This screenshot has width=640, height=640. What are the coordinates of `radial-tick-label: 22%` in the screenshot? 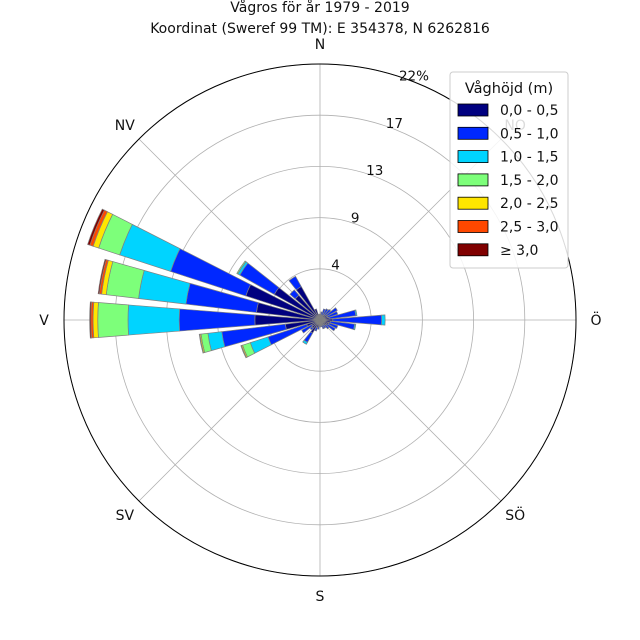 It's located at (414, 76).